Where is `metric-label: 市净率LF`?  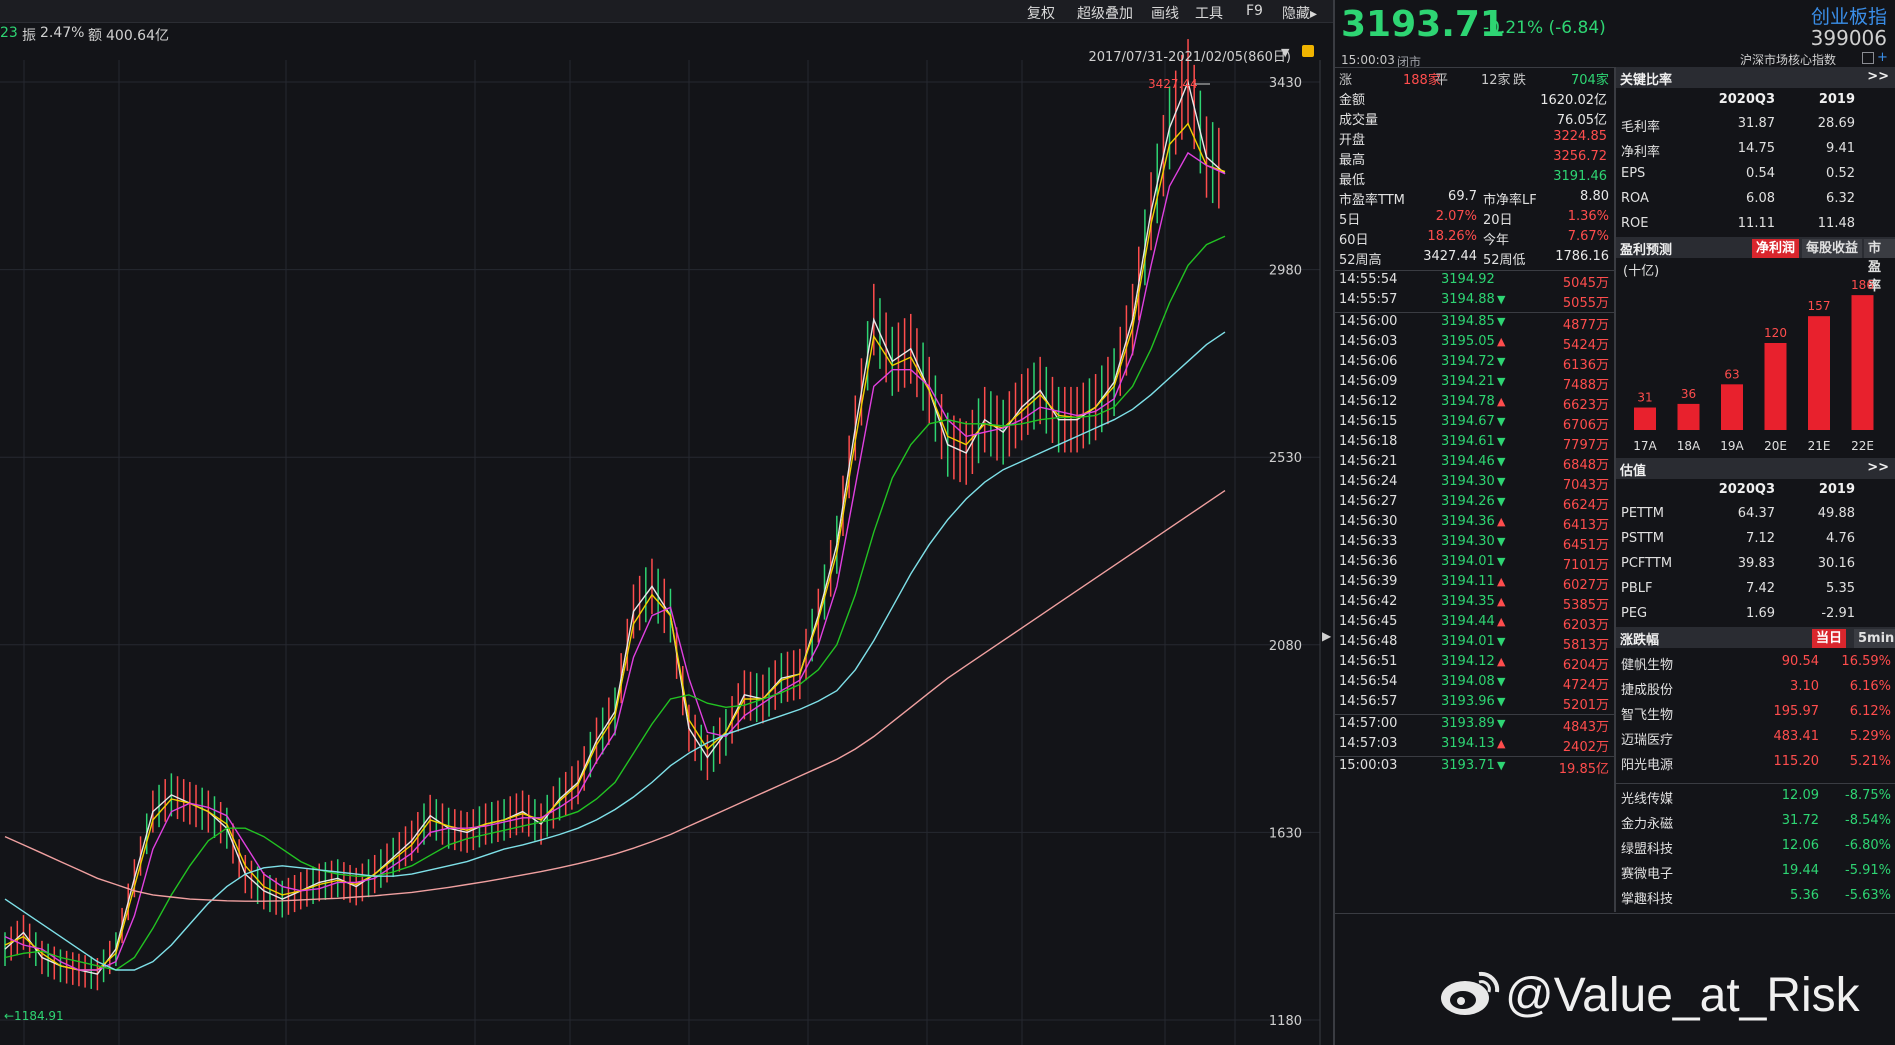 metric-label: 市净率LF is located at coordinates (1510, 200).